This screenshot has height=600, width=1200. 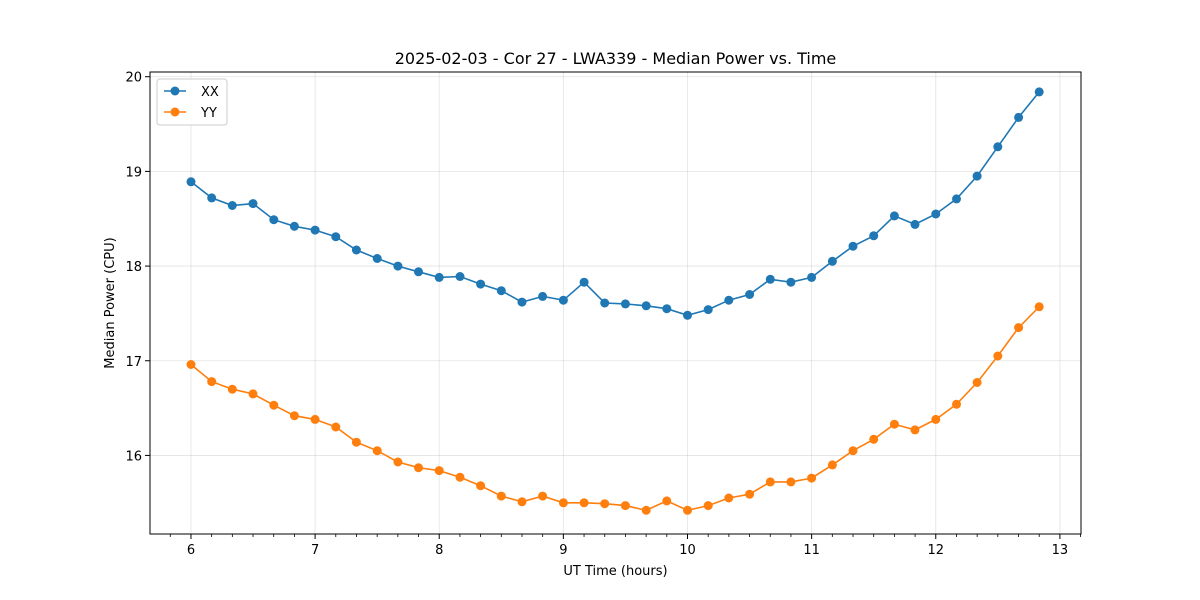 What do you see at coordinates (191, 550) in the screenshot?
I see `x-tick-label-6: 6` at bounding box center [191, 550].